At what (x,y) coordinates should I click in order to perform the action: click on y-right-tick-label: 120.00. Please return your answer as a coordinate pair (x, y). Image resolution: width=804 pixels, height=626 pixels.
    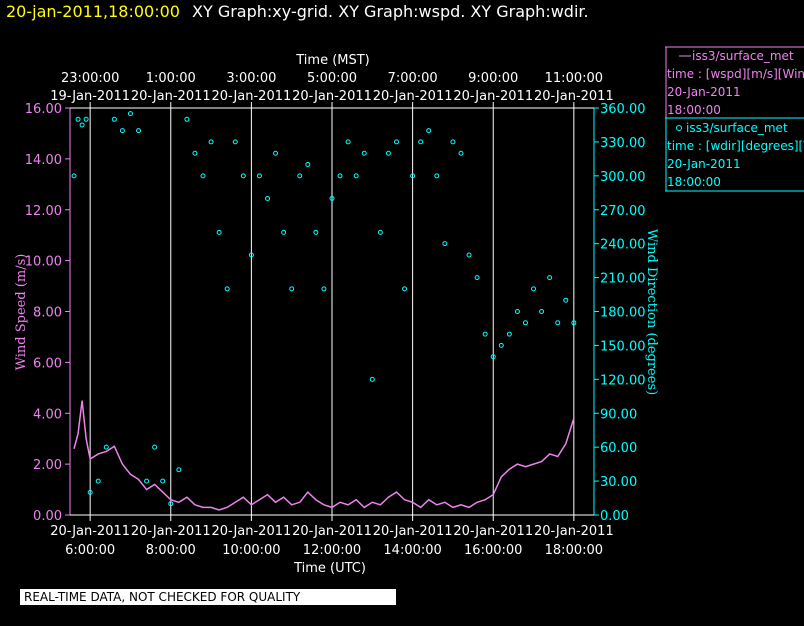
    Looking at the image, I should click on (623, 380).